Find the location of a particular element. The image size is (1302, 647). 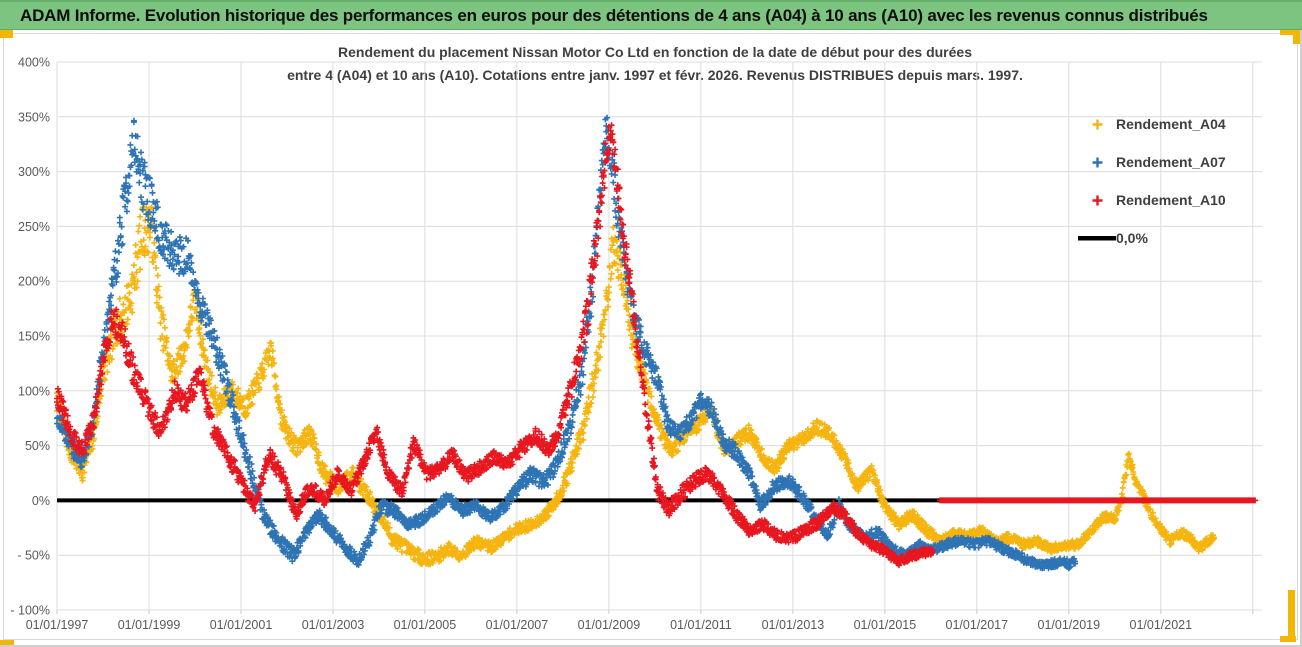

legend-label: 0,0% is located at coordinates (1132, 238).